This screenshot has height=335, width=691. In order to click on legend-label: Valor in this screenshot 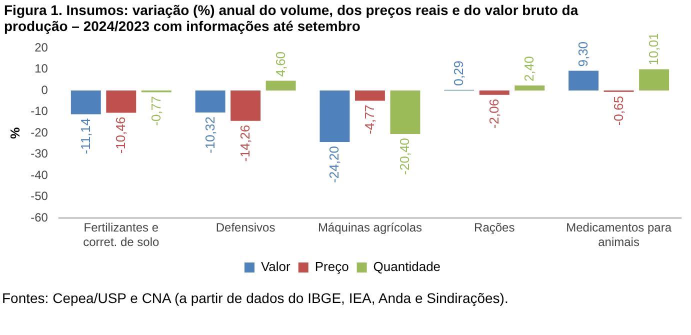, I will do `click(276, 266)`.